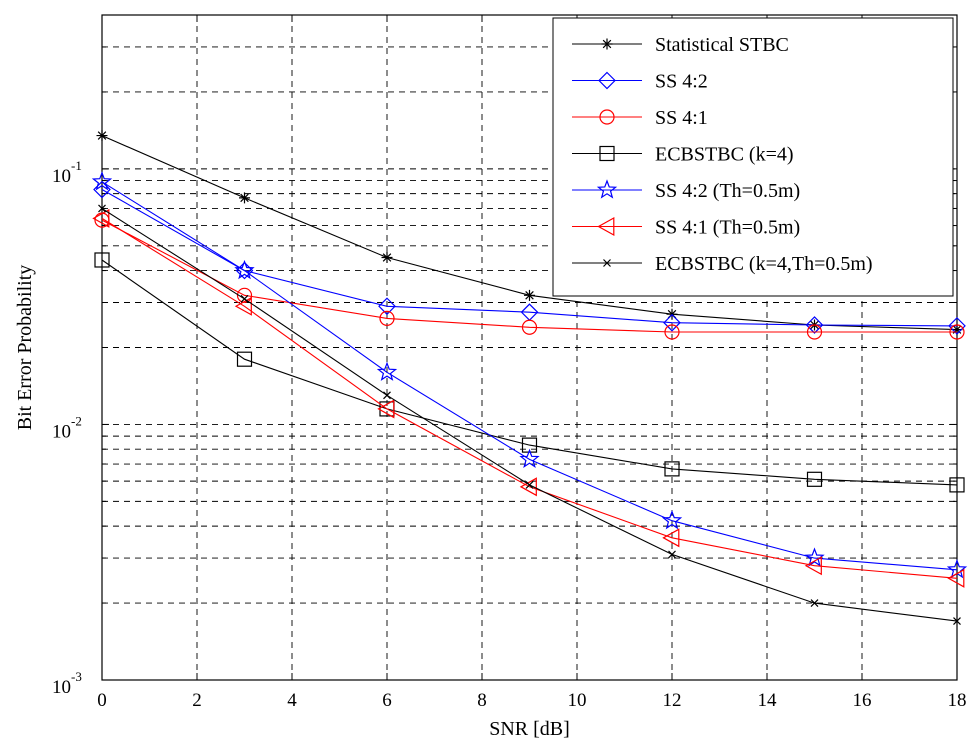 The image size is (972, 742). I want to click on legend-label: ECBSTBC (k=4), so click(724, 155).